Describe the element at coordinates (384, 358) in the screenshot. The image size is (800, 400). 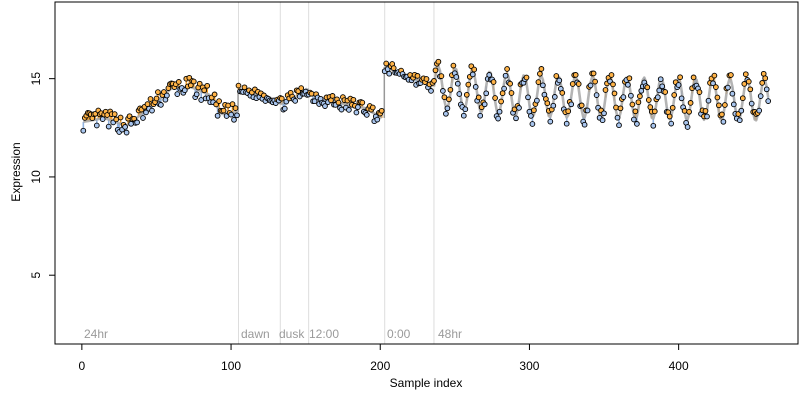
I see `x-axis: 0 100 200 300 400` at that location.